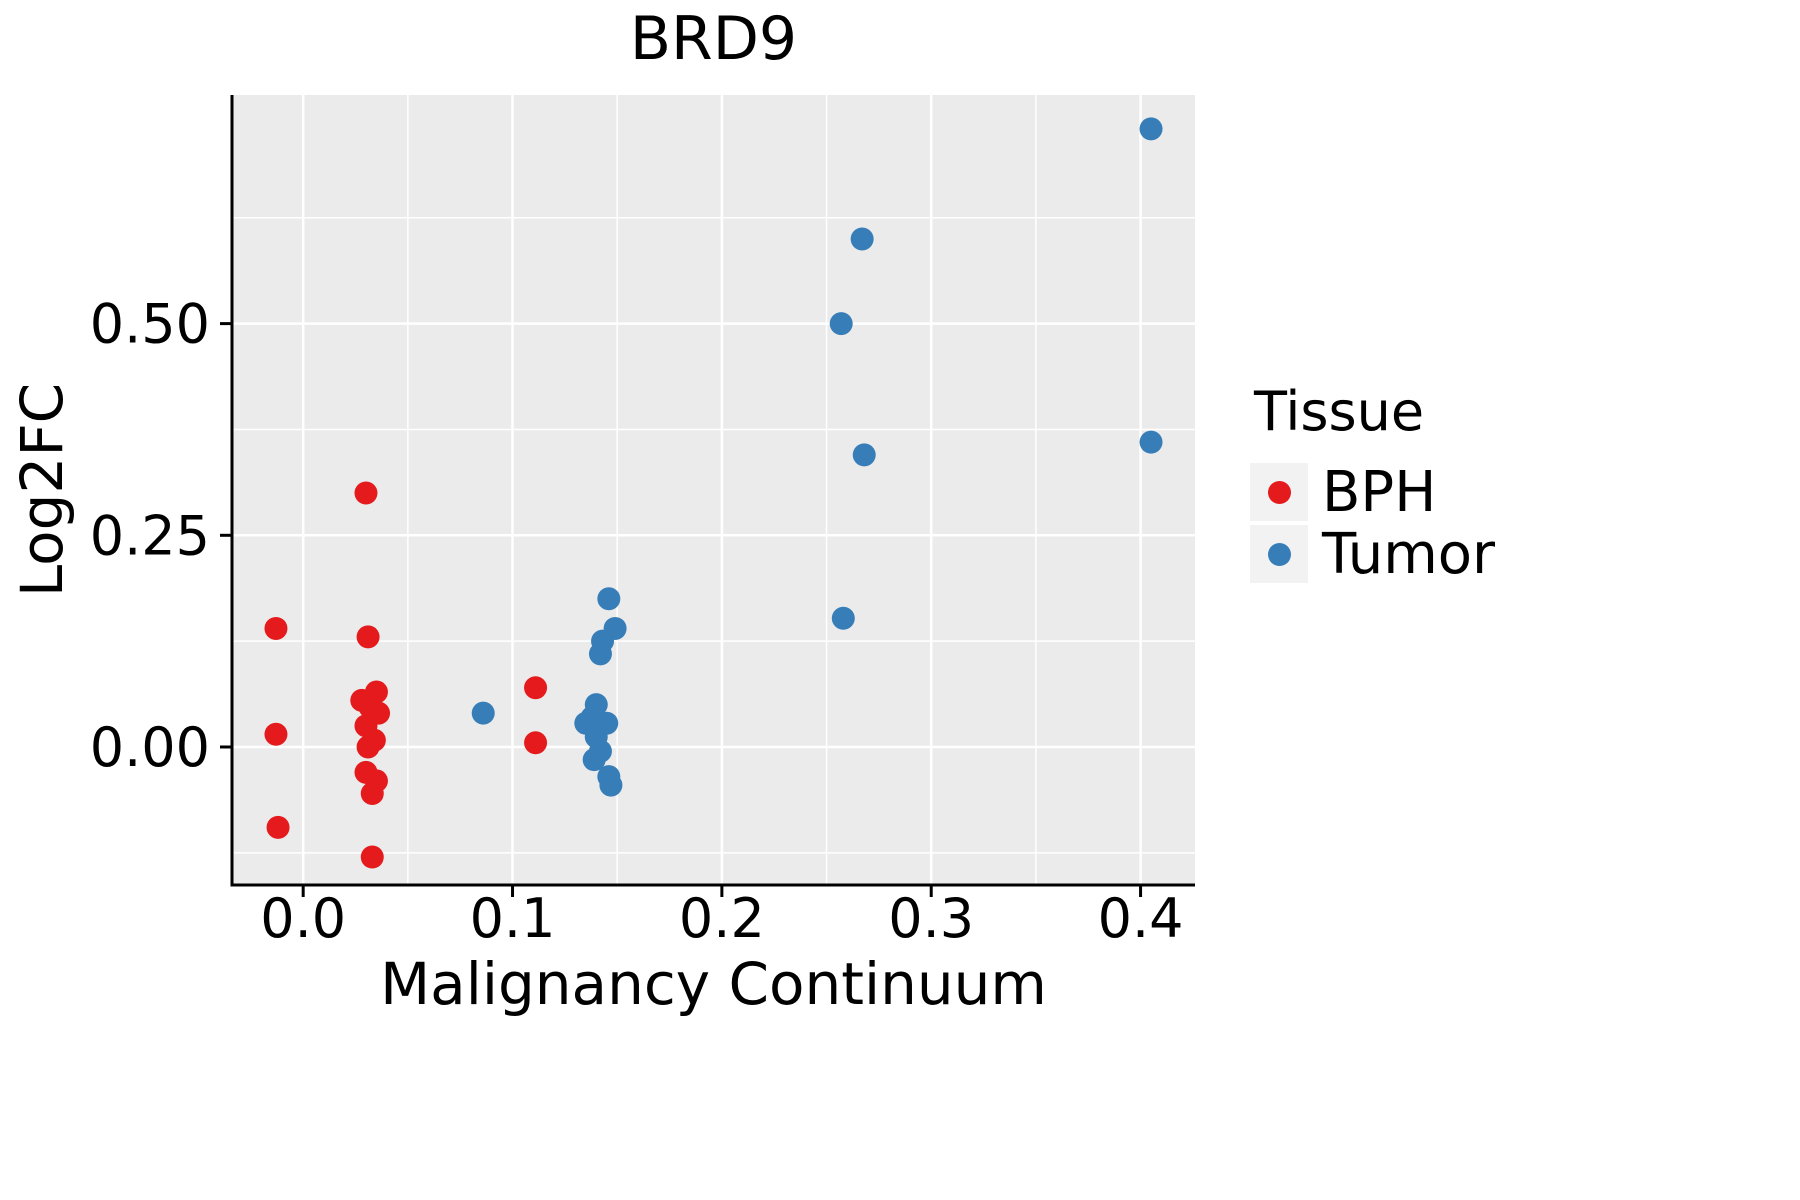  What do you see at coordinates (1379, 492) in the screenshot?
I see `legend-label-bph: BPH` at bounding box center [1379, 492].